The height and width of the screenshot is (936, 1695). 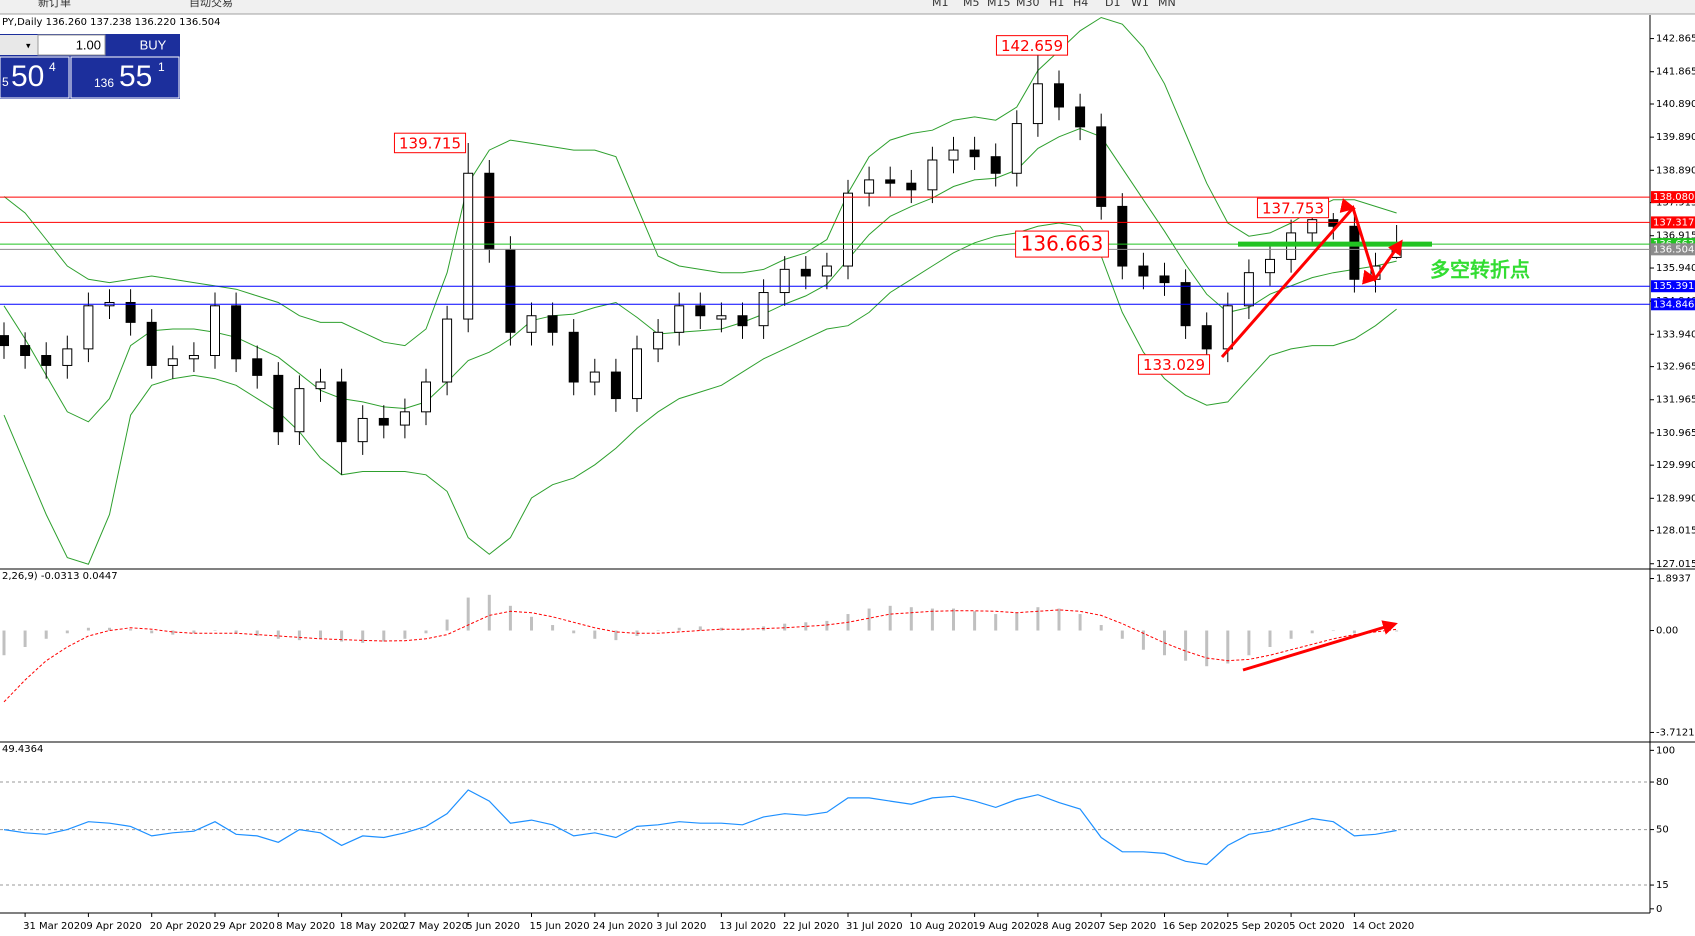 I want to click on level-label: 136.504, so click(x=1673, y=249).